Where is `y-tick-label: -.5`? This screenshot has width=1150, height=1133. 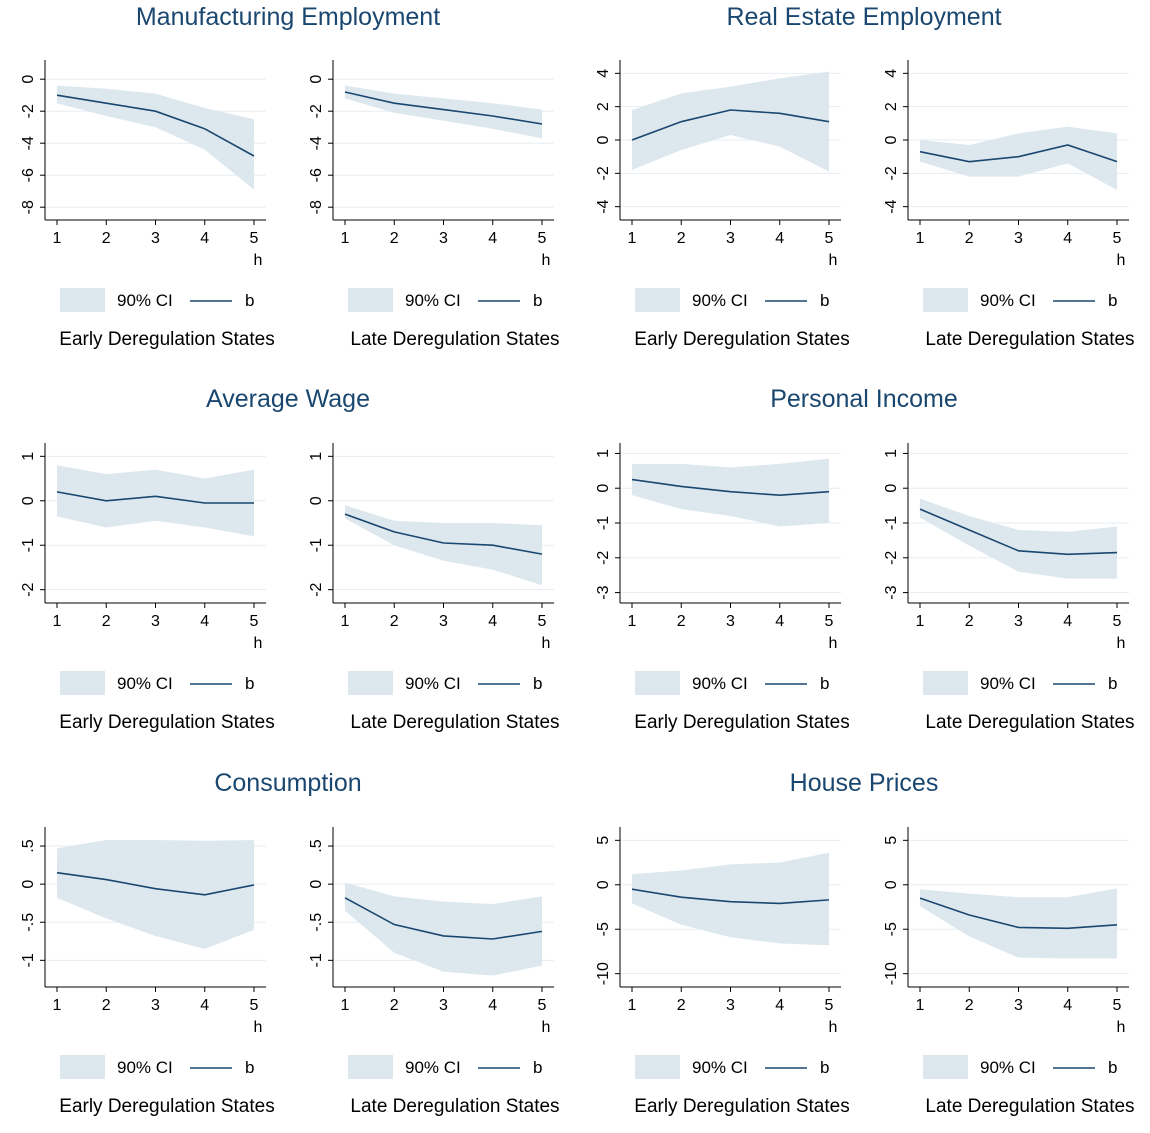 y-tick-label: -.5 is located at coordinates (316, 922).